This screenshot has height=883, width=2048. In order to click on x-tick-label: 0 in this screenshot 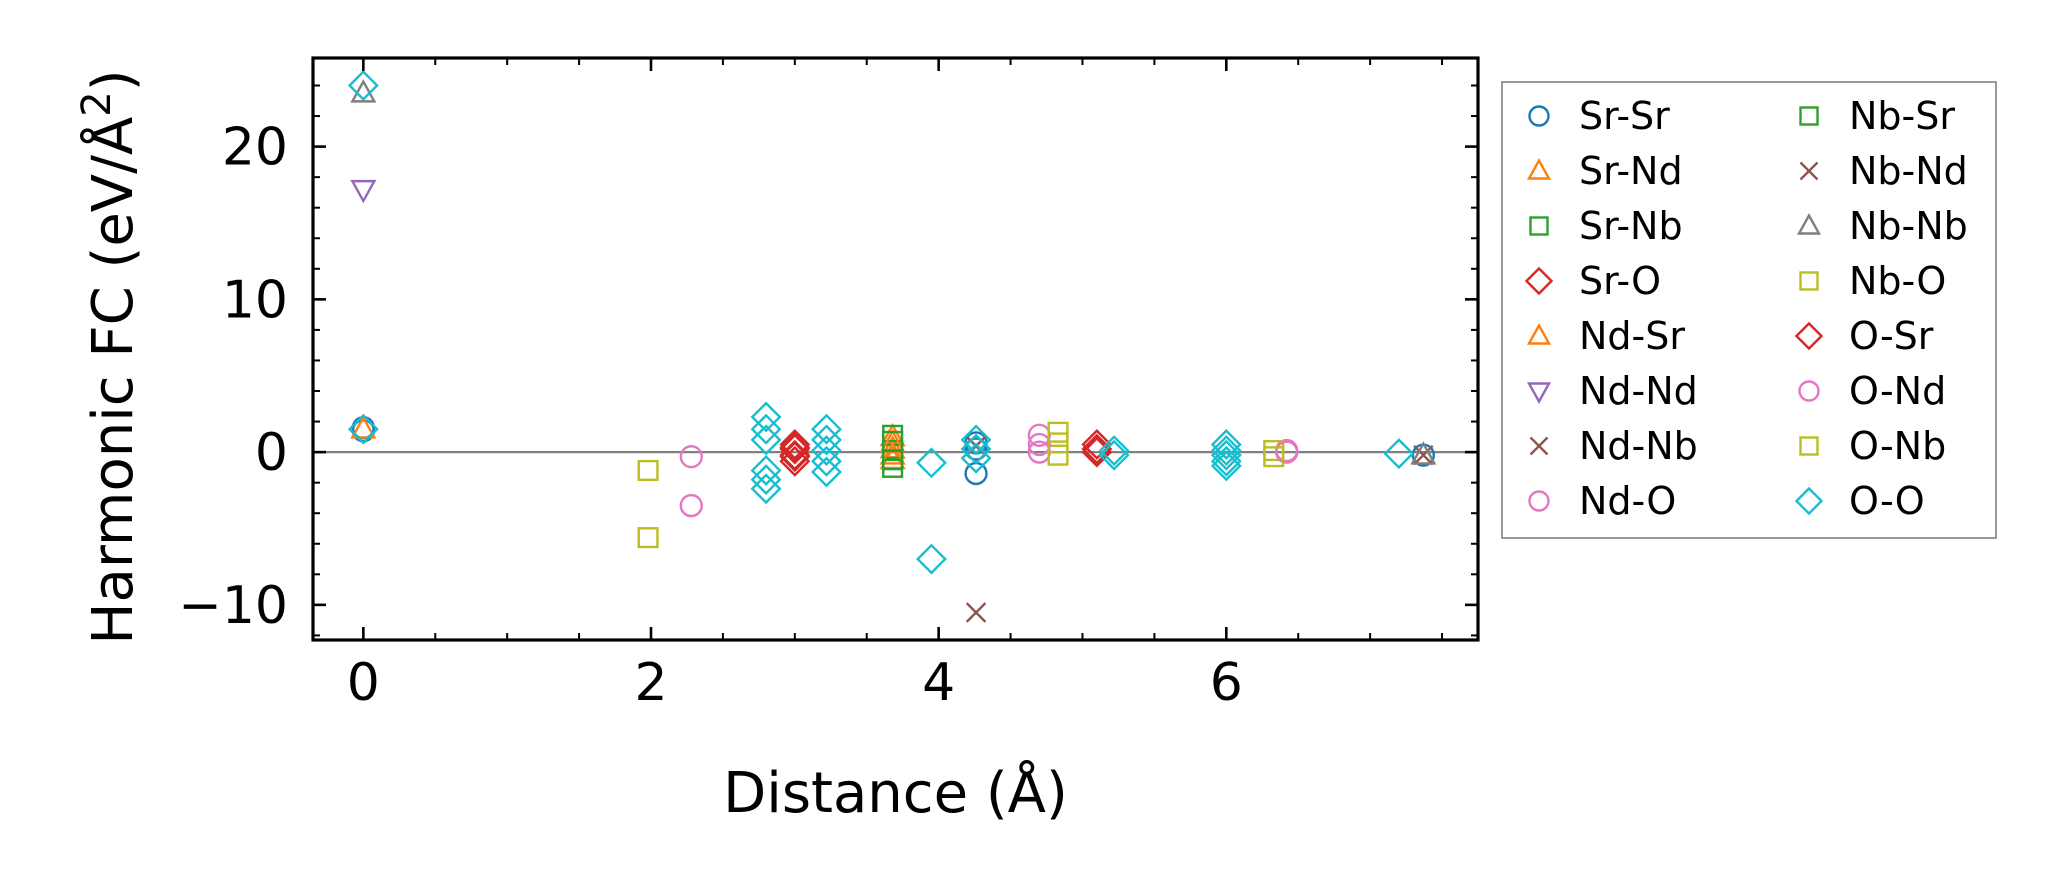, I will do `click(363, 683)`.